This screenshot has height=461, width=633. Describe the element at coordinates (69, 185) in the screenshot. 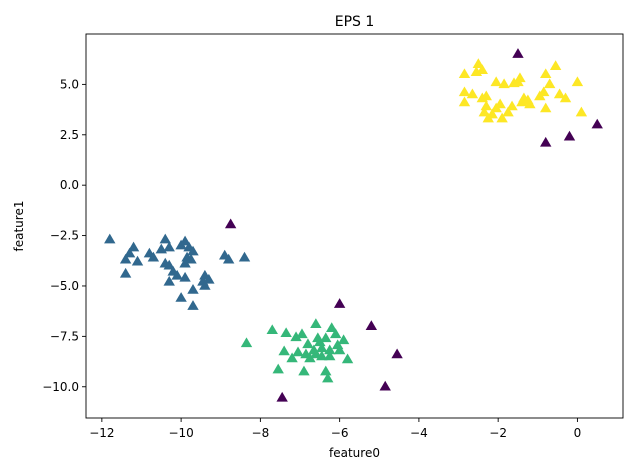

I see `y-tick-label-2: 0.0` at that location.